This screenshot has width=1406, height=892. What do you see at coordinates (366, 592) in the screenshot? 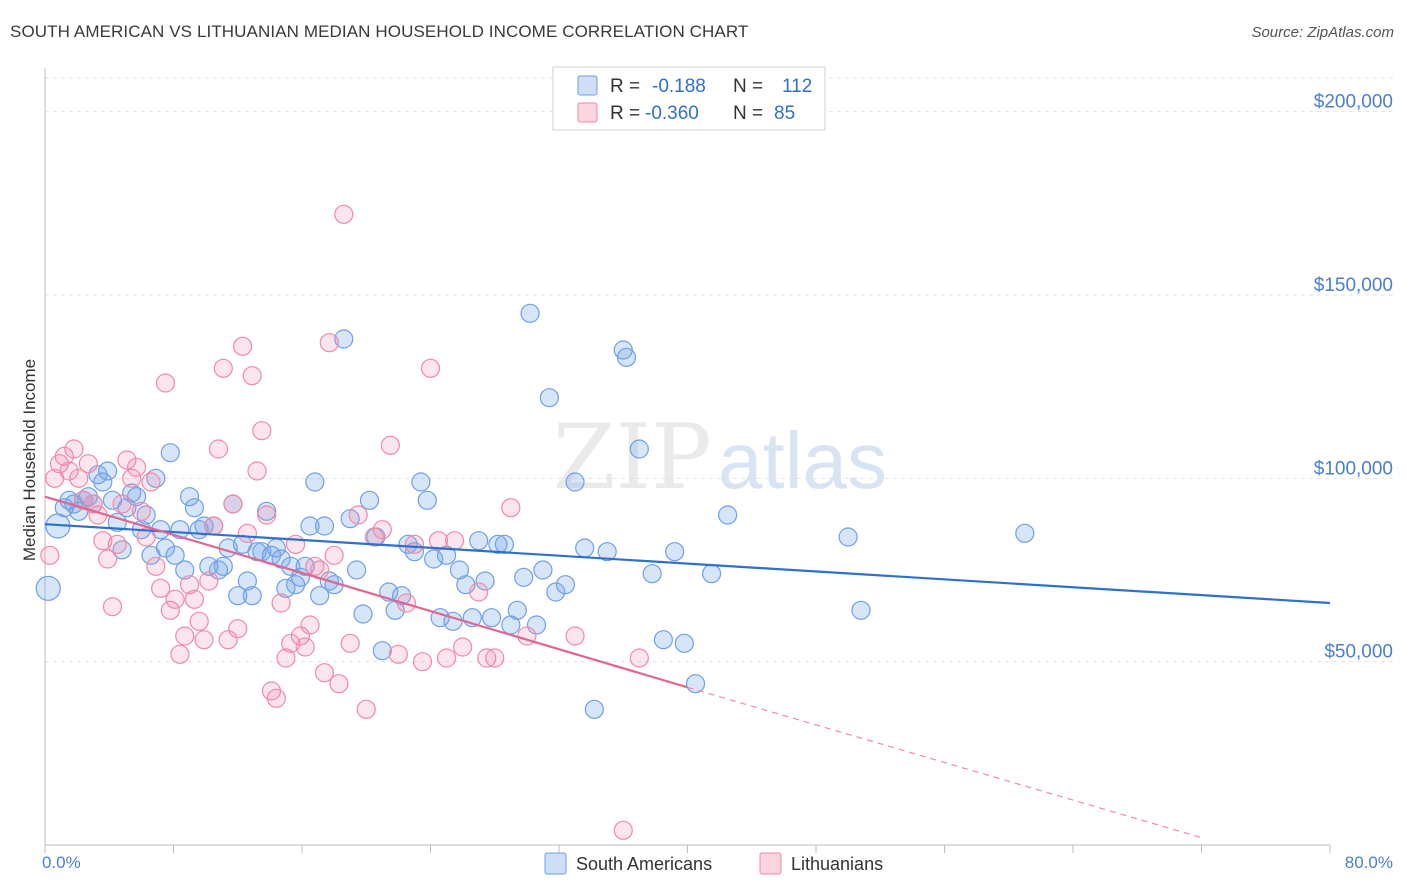
I see `lithuanians-trend-line` at bounding box center [366, 592].